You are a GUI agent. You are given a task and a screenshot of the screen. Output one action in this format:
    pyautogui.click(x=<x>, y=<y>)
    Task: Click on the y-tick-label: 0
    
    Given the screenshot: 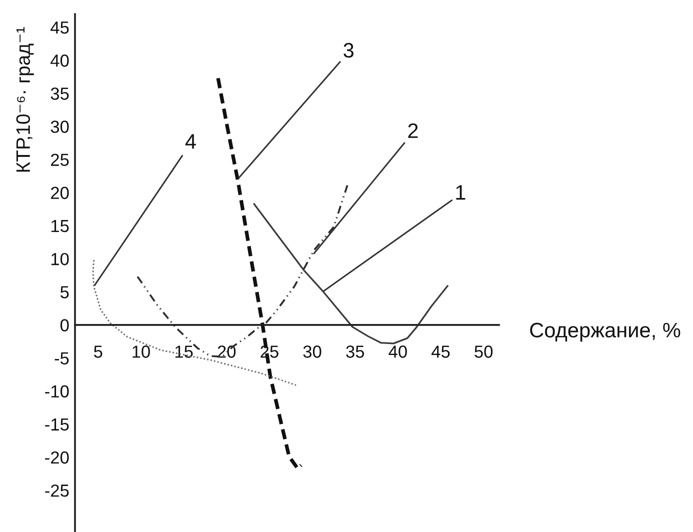 What is the action you would take?
    pyautogui.click(x=64, y=325)
    